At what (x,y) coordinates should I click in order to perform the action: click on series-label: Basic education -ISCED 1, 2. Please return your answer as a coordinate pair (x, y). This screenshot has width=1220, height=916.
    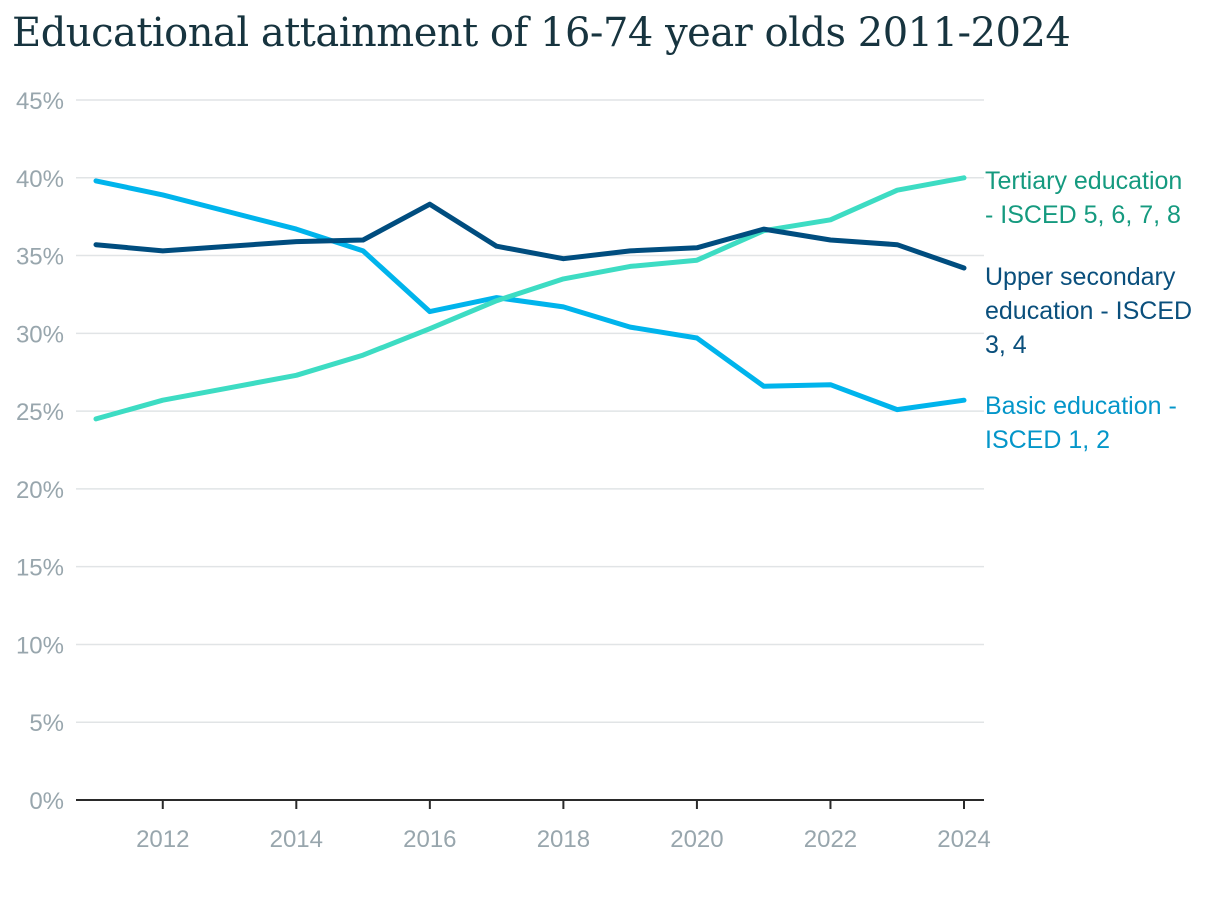
    Looking at the image, I should click on (1081, 423).